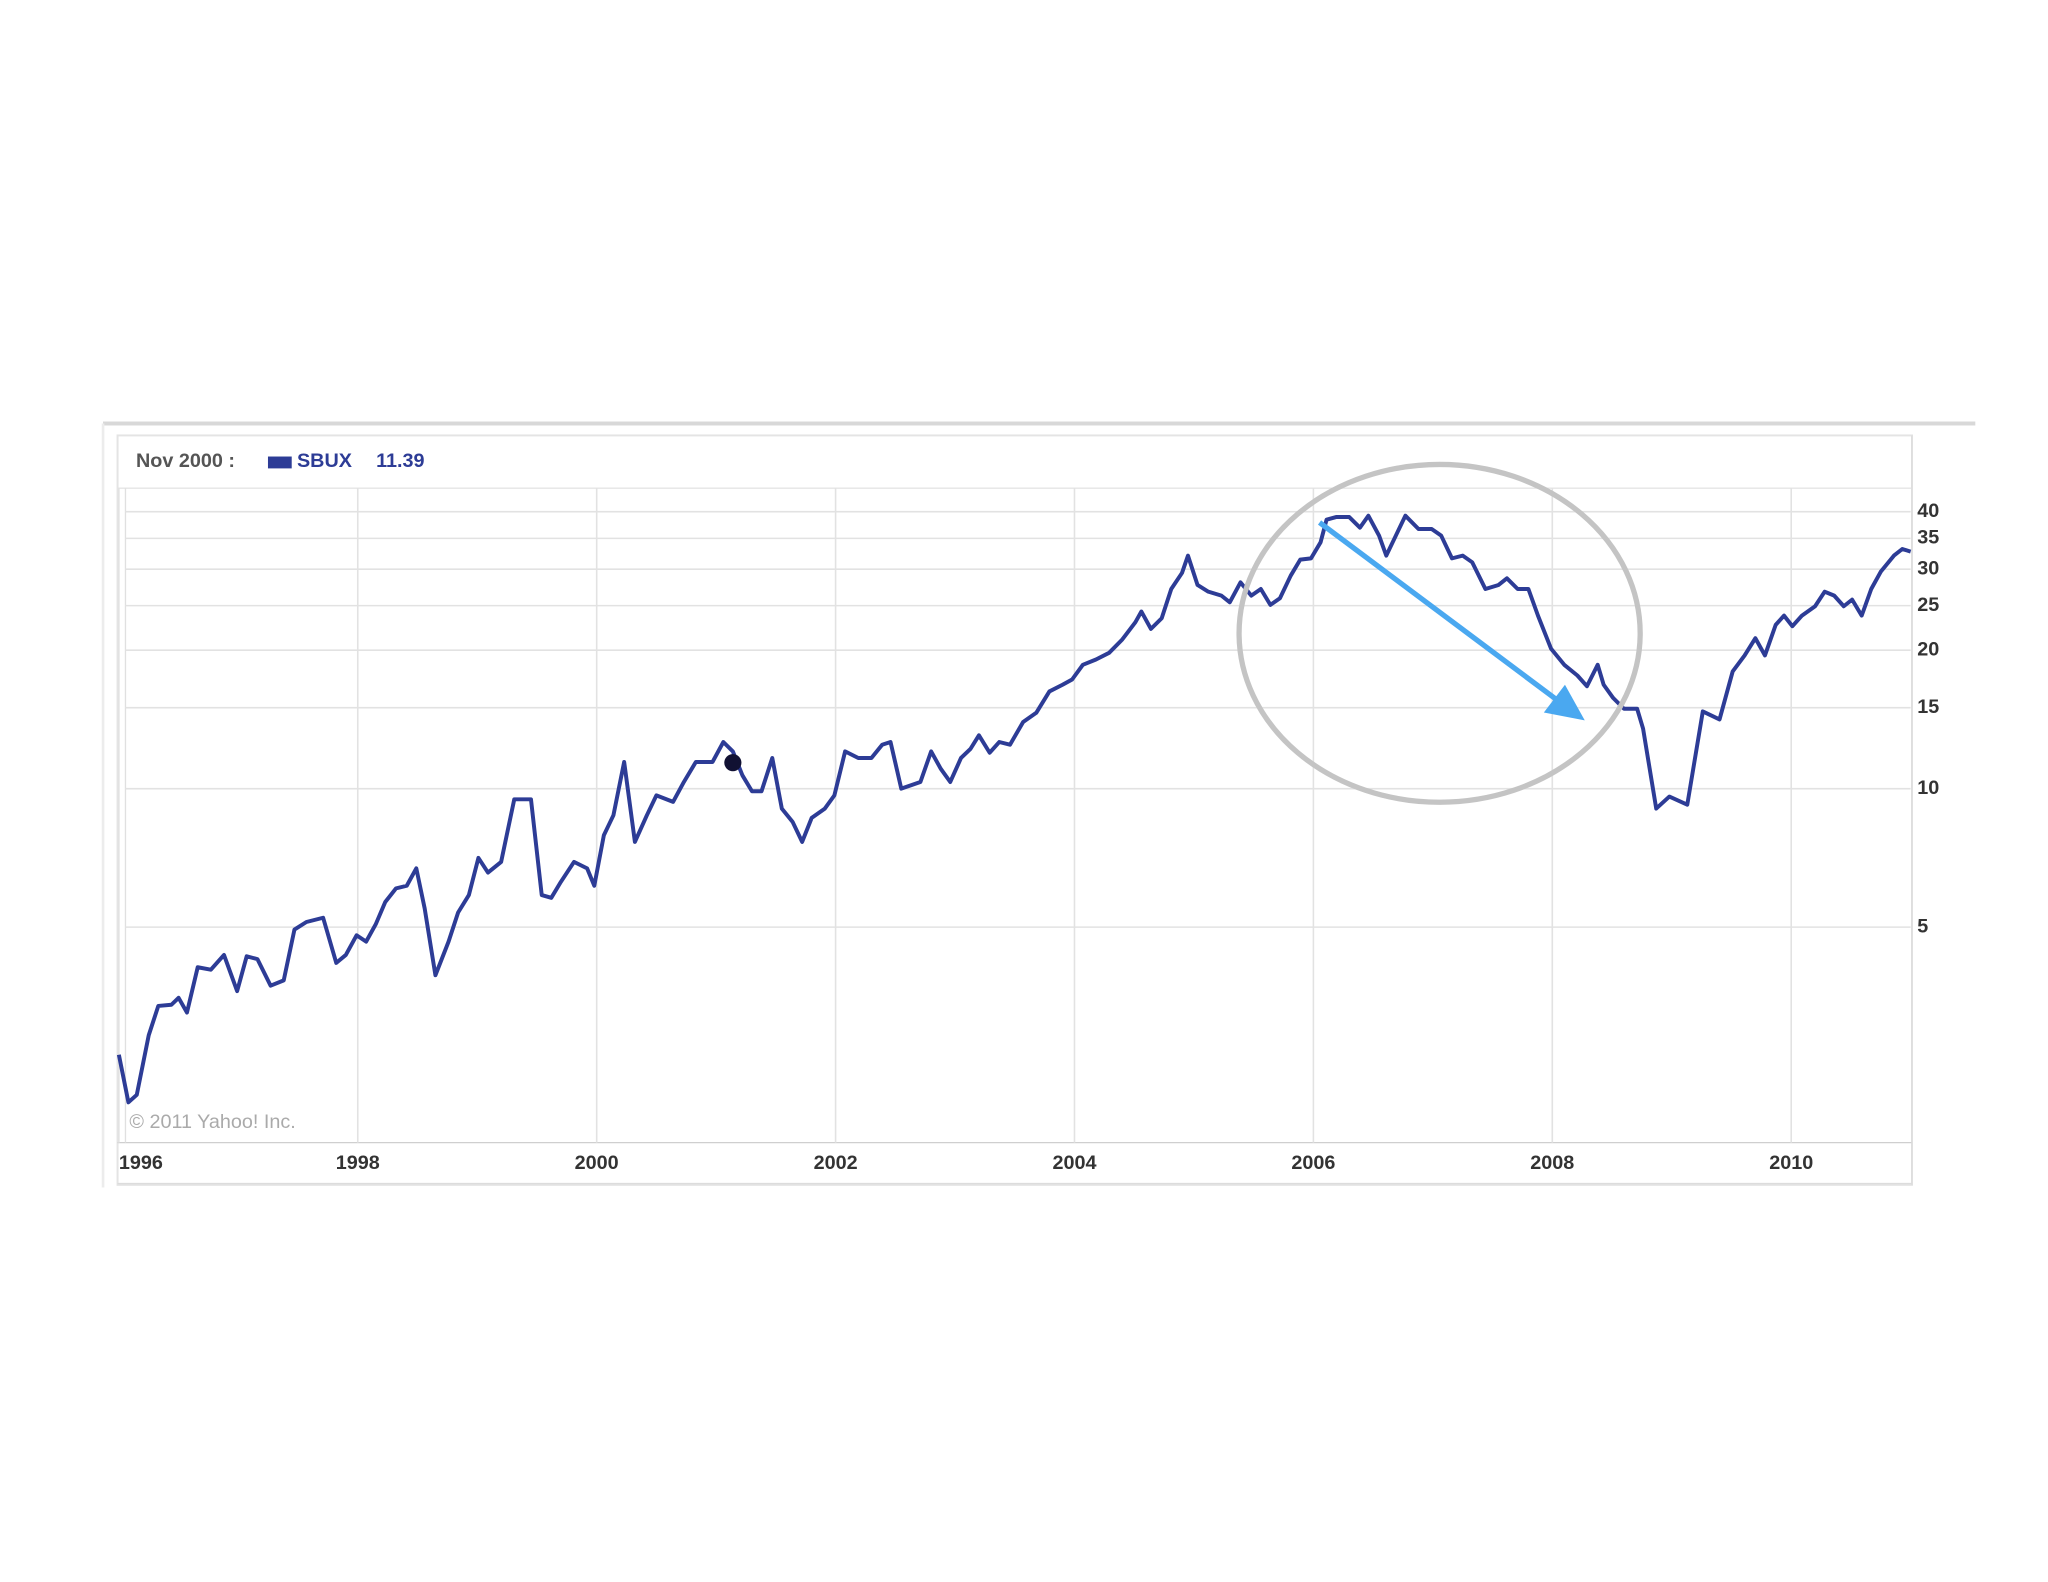  I want to click on trend-arrow-head, so click(1564, 702).